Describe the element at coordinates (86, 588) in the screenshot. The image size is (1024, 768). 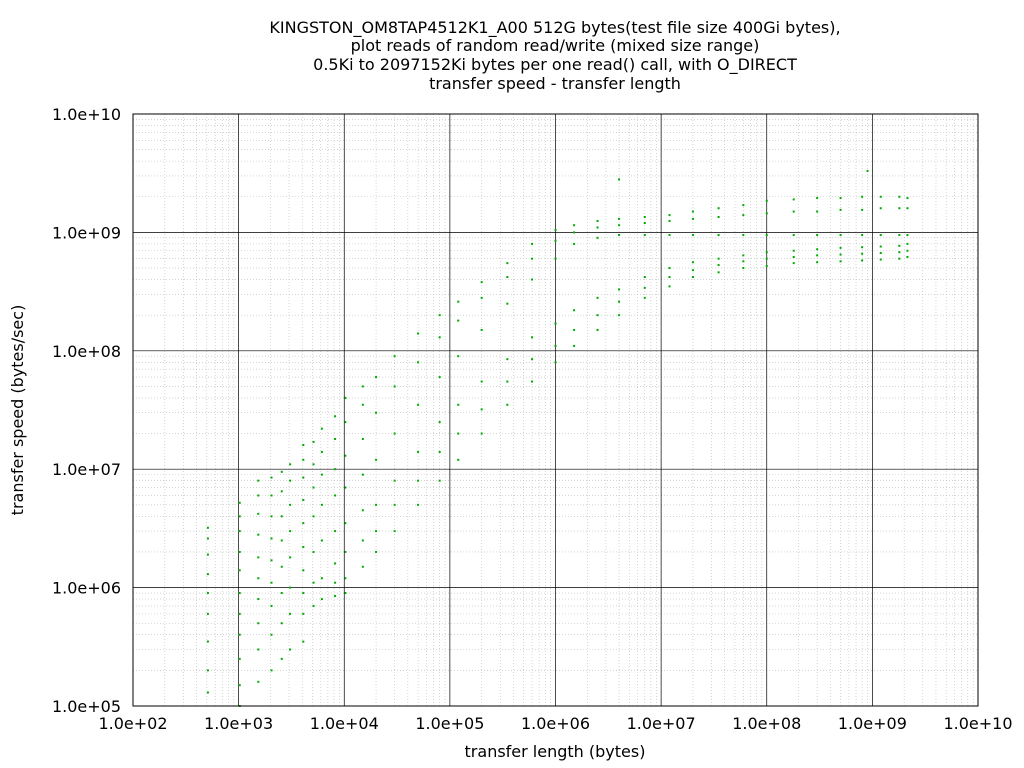
I see `y-tick-label: 1.0e+06` at that location.